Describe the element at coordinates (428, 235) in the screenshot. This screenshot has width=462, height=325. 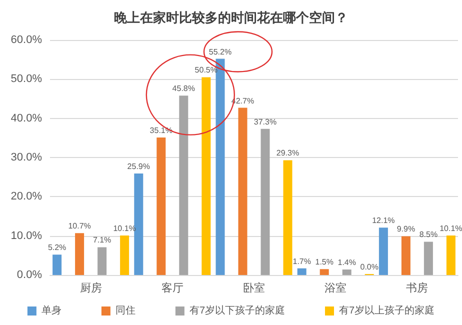
I see `data-label: 8.5%` at that location.